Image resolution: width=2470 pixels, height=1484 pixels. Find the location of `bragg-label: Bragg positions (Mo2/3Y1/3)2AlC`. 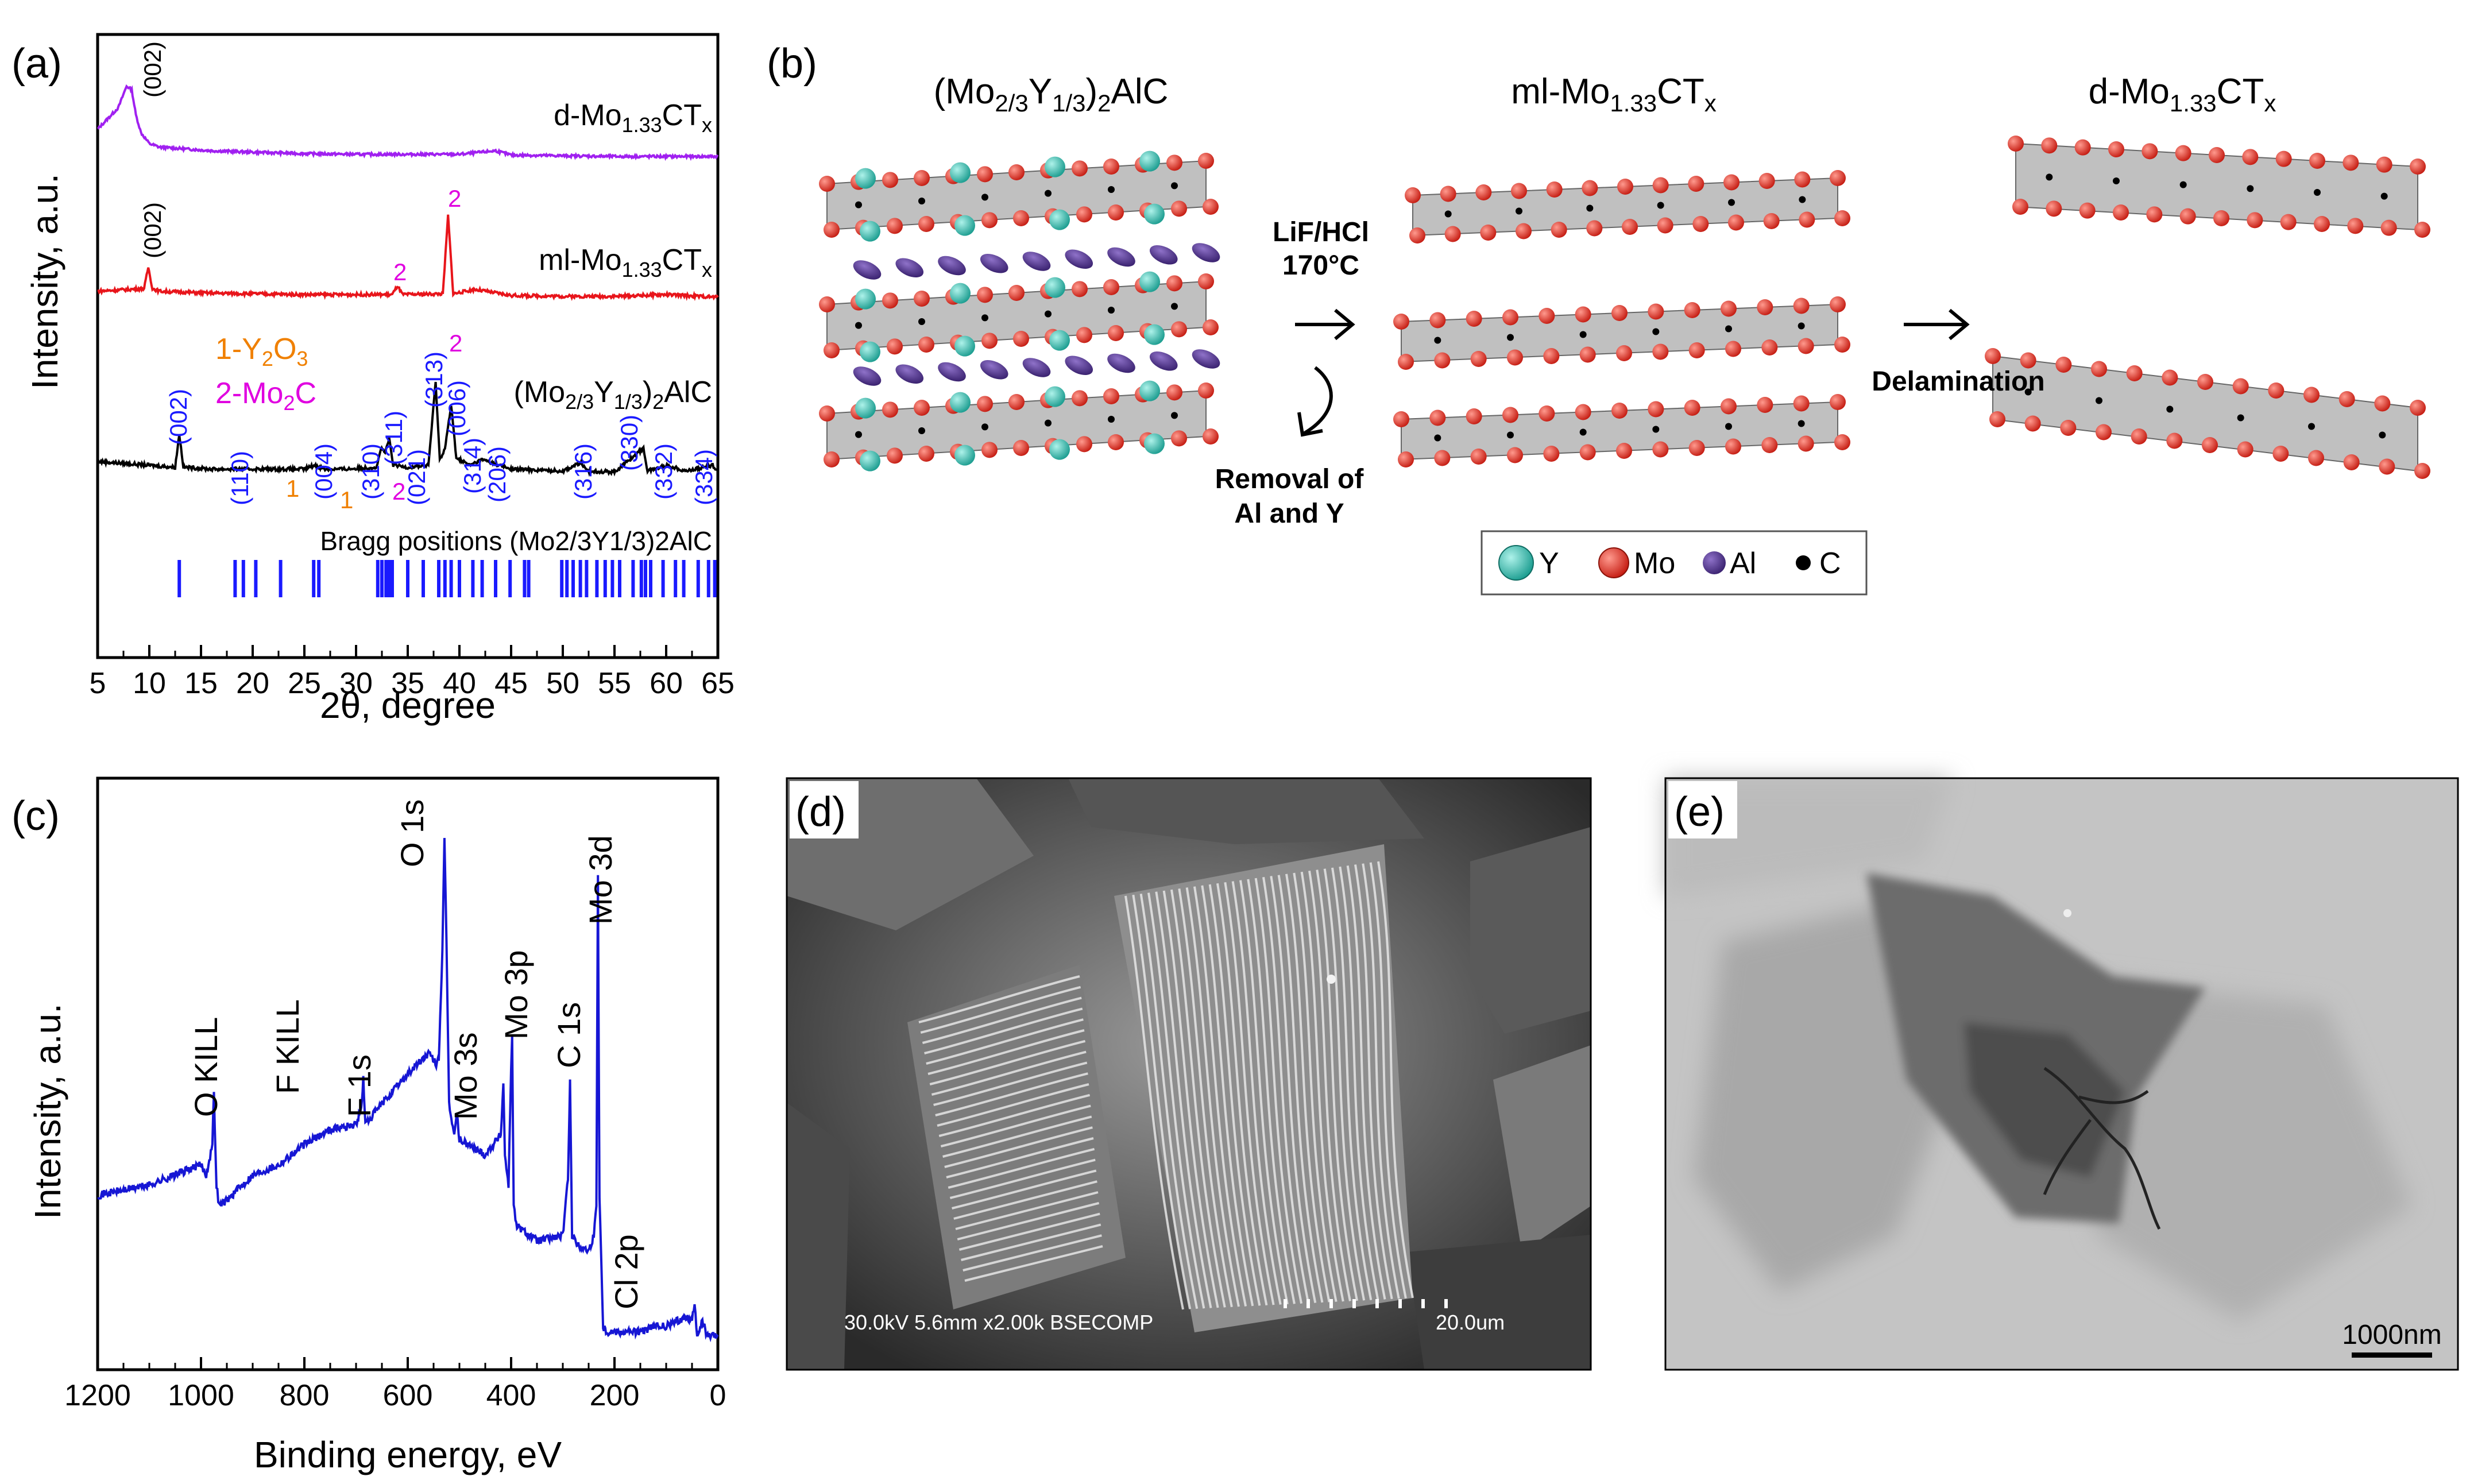

bragg-label: Bragg positions (Mo2/3Y1/3)2AlC is located at coordinates (516, 541).